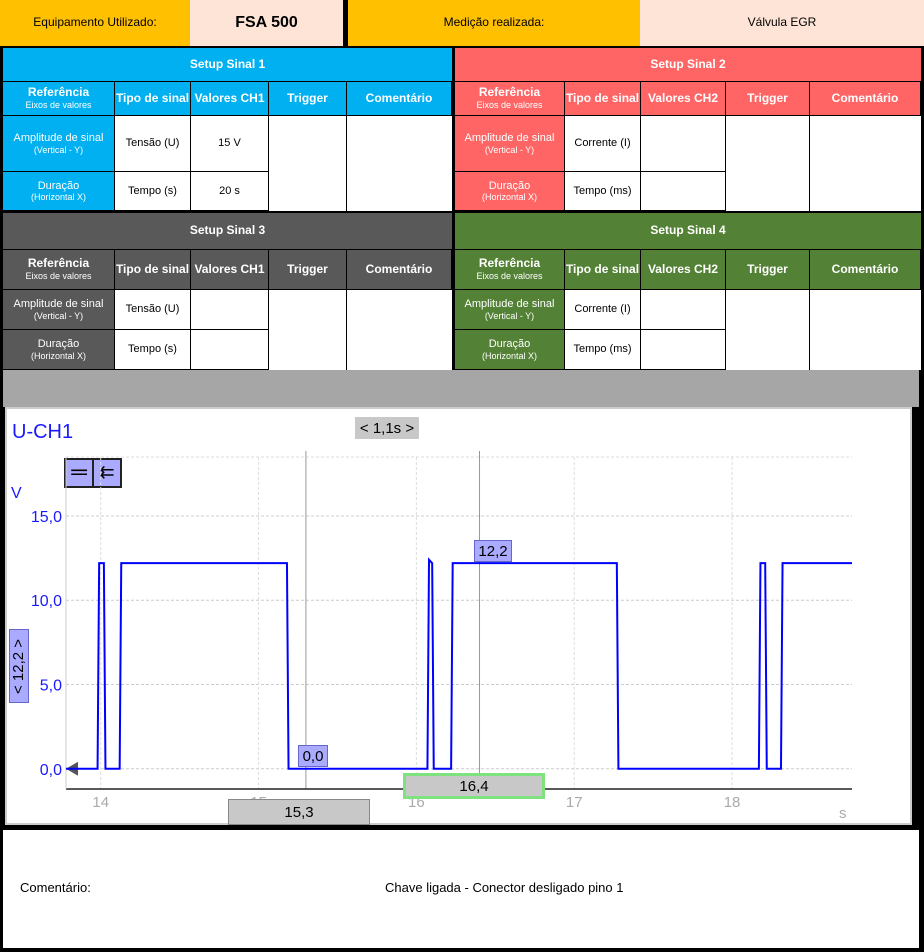 Image resolution: width=924 pixels, height=952 pixels. What do you see at coordinates (43, 432) in the screenshot?
I see `channel-label: U-CH1` at bounding box center [43, 432].